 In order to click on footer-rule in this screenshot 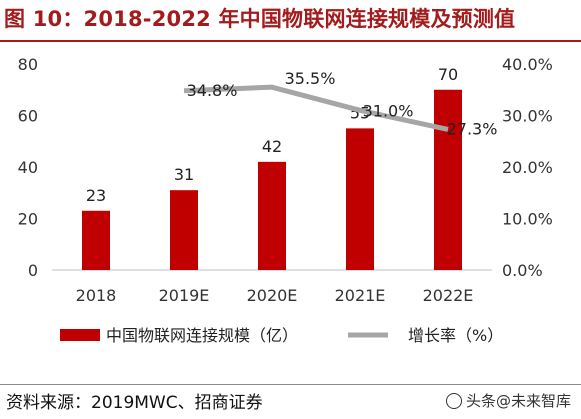, I will do `click(290, 384)`.